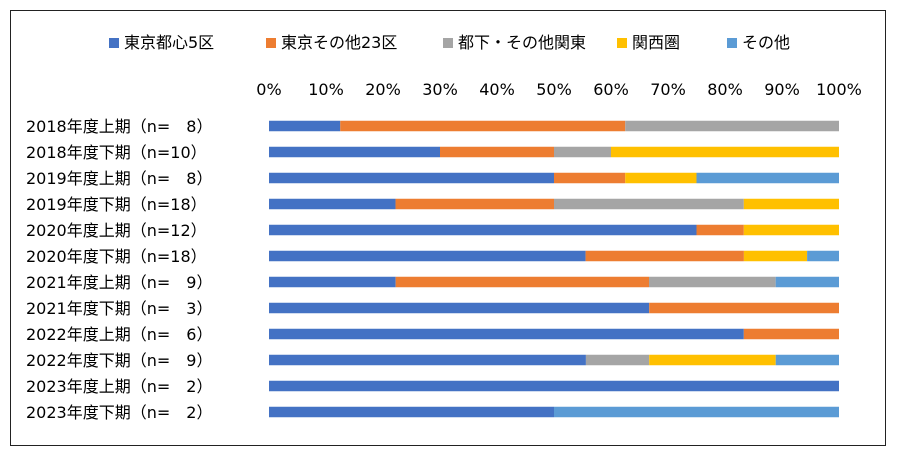 The width and height of the screenshot is (900, 460). What do you see at coordinates (268, 89) in the screenshot?
I see `x-tick-label: 0%` at bounding box center [268, 89].